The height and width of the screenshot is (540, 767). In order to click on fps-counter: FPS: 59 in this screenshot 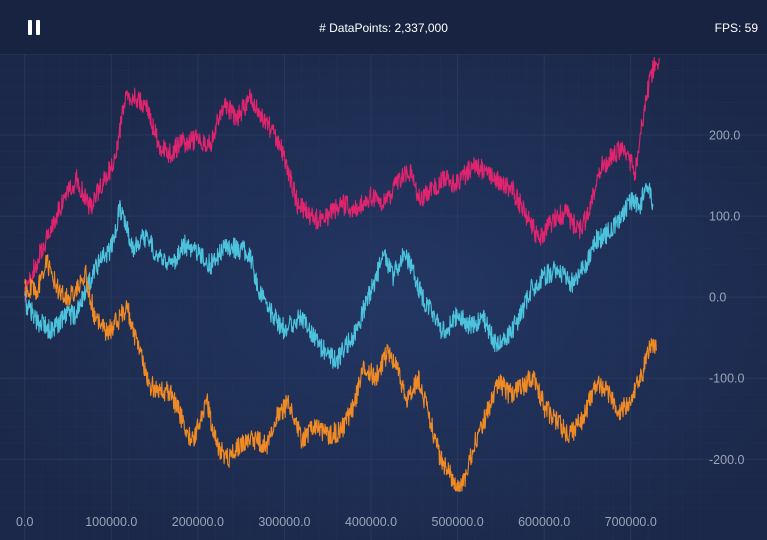, I will do `click(736, 28)`.